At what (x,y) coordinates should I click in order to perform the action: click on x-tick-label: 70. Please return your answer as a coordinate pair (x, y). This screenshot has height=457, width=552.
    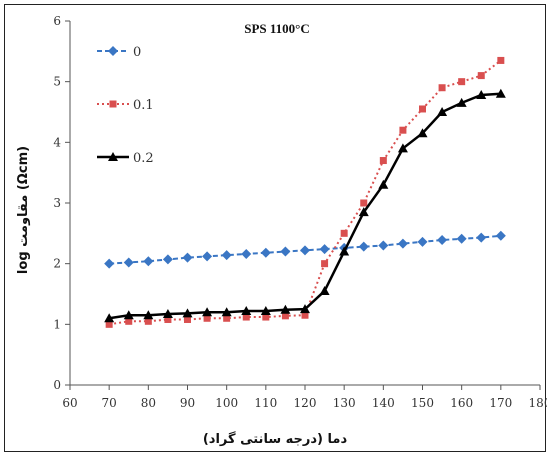
    Looking at the image, I should click on (109, 403).